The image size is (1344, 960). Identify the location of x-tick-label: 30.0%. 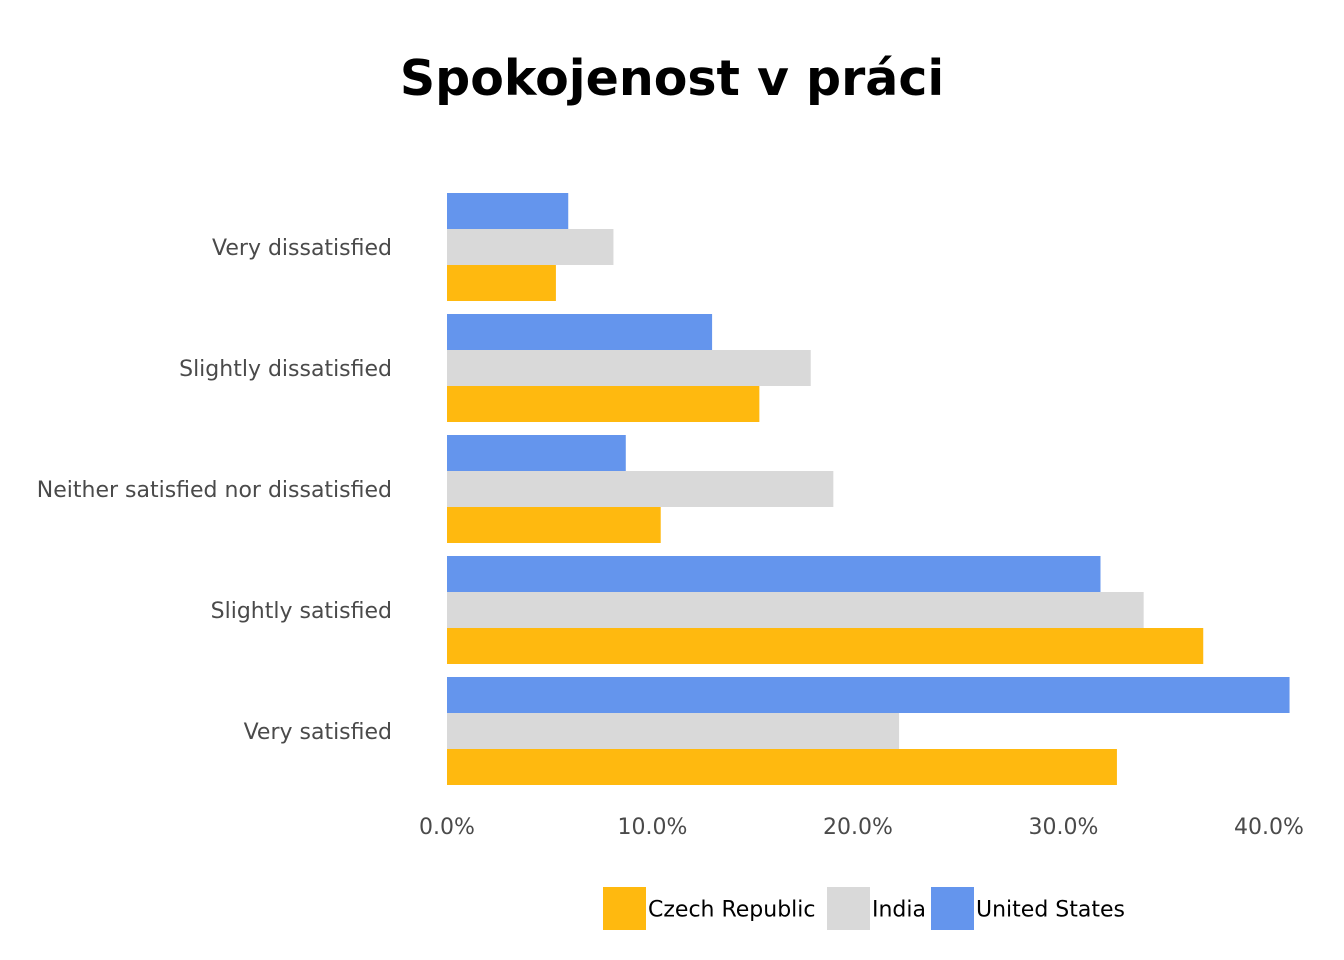
(1064, 827).